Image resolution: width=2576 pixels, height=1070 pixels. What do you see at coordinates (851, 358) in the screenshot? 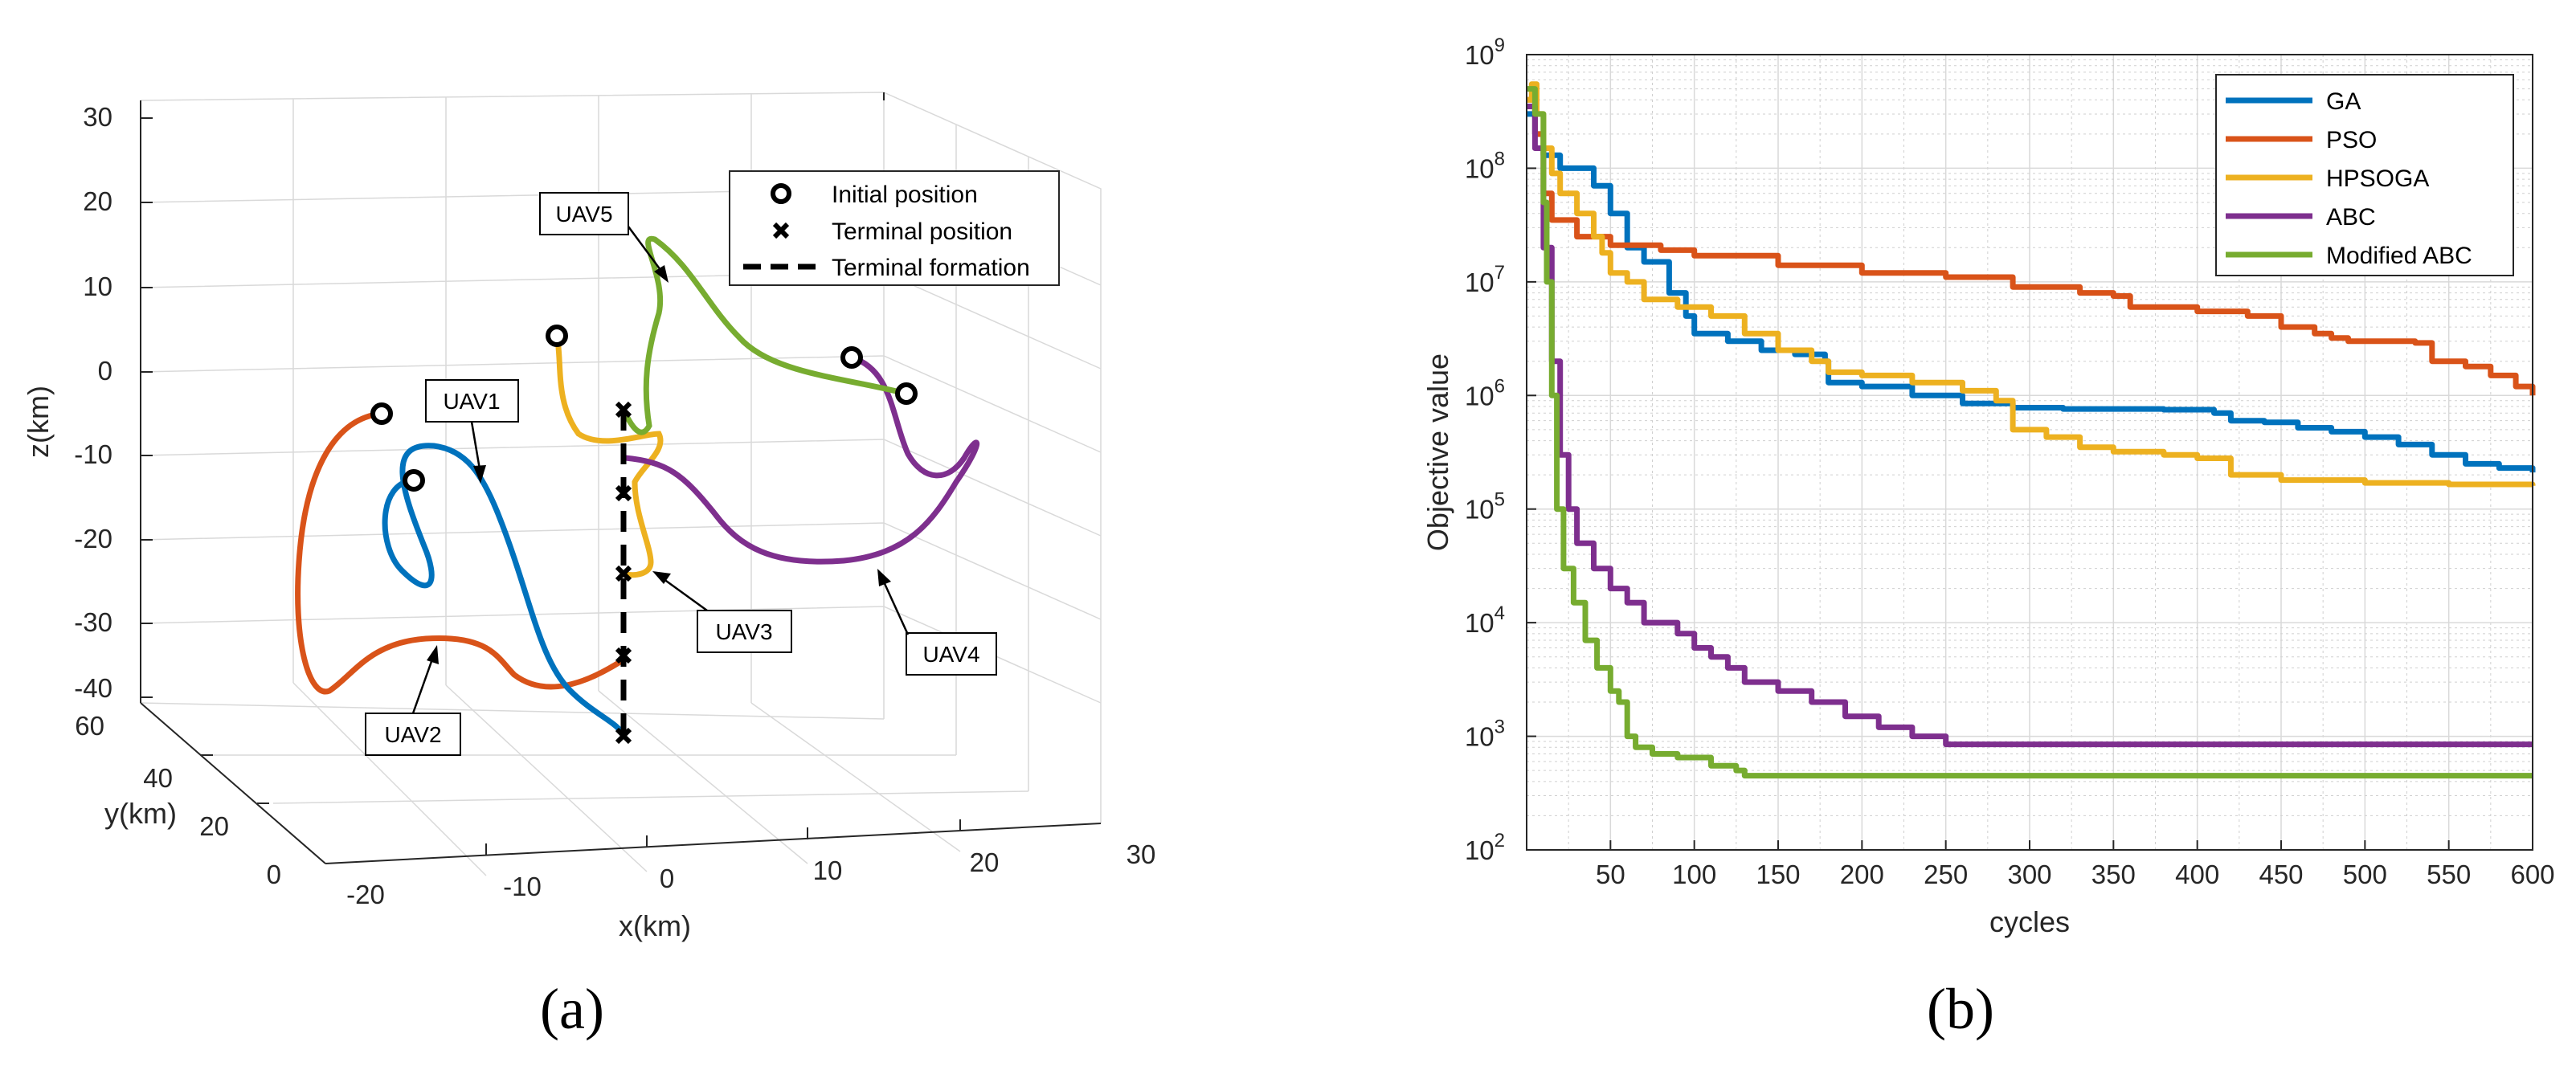
I see `uav4-initial-marker` at bounding box center [851, 358].